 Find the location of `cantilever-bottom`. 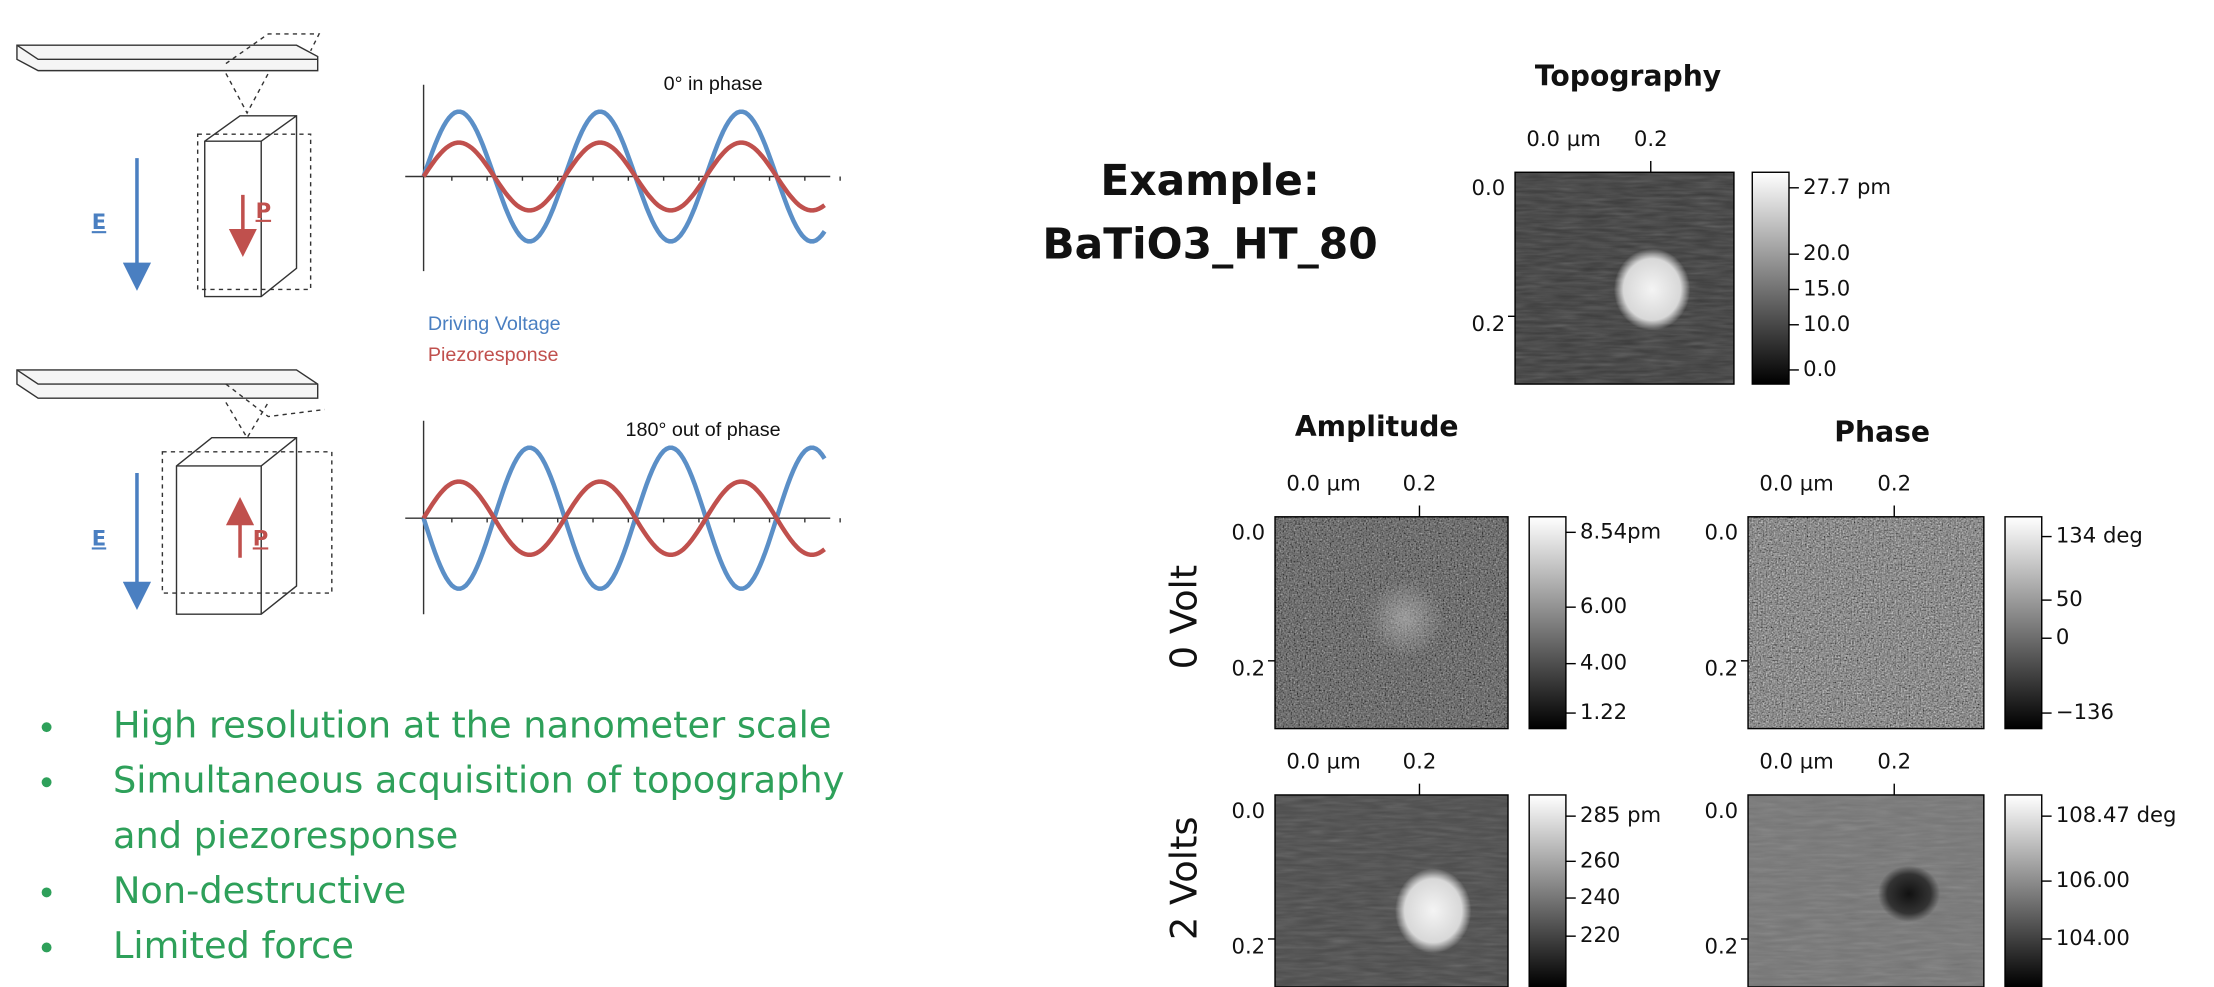

cantilever-bottom is located at coordinates (174, 492).